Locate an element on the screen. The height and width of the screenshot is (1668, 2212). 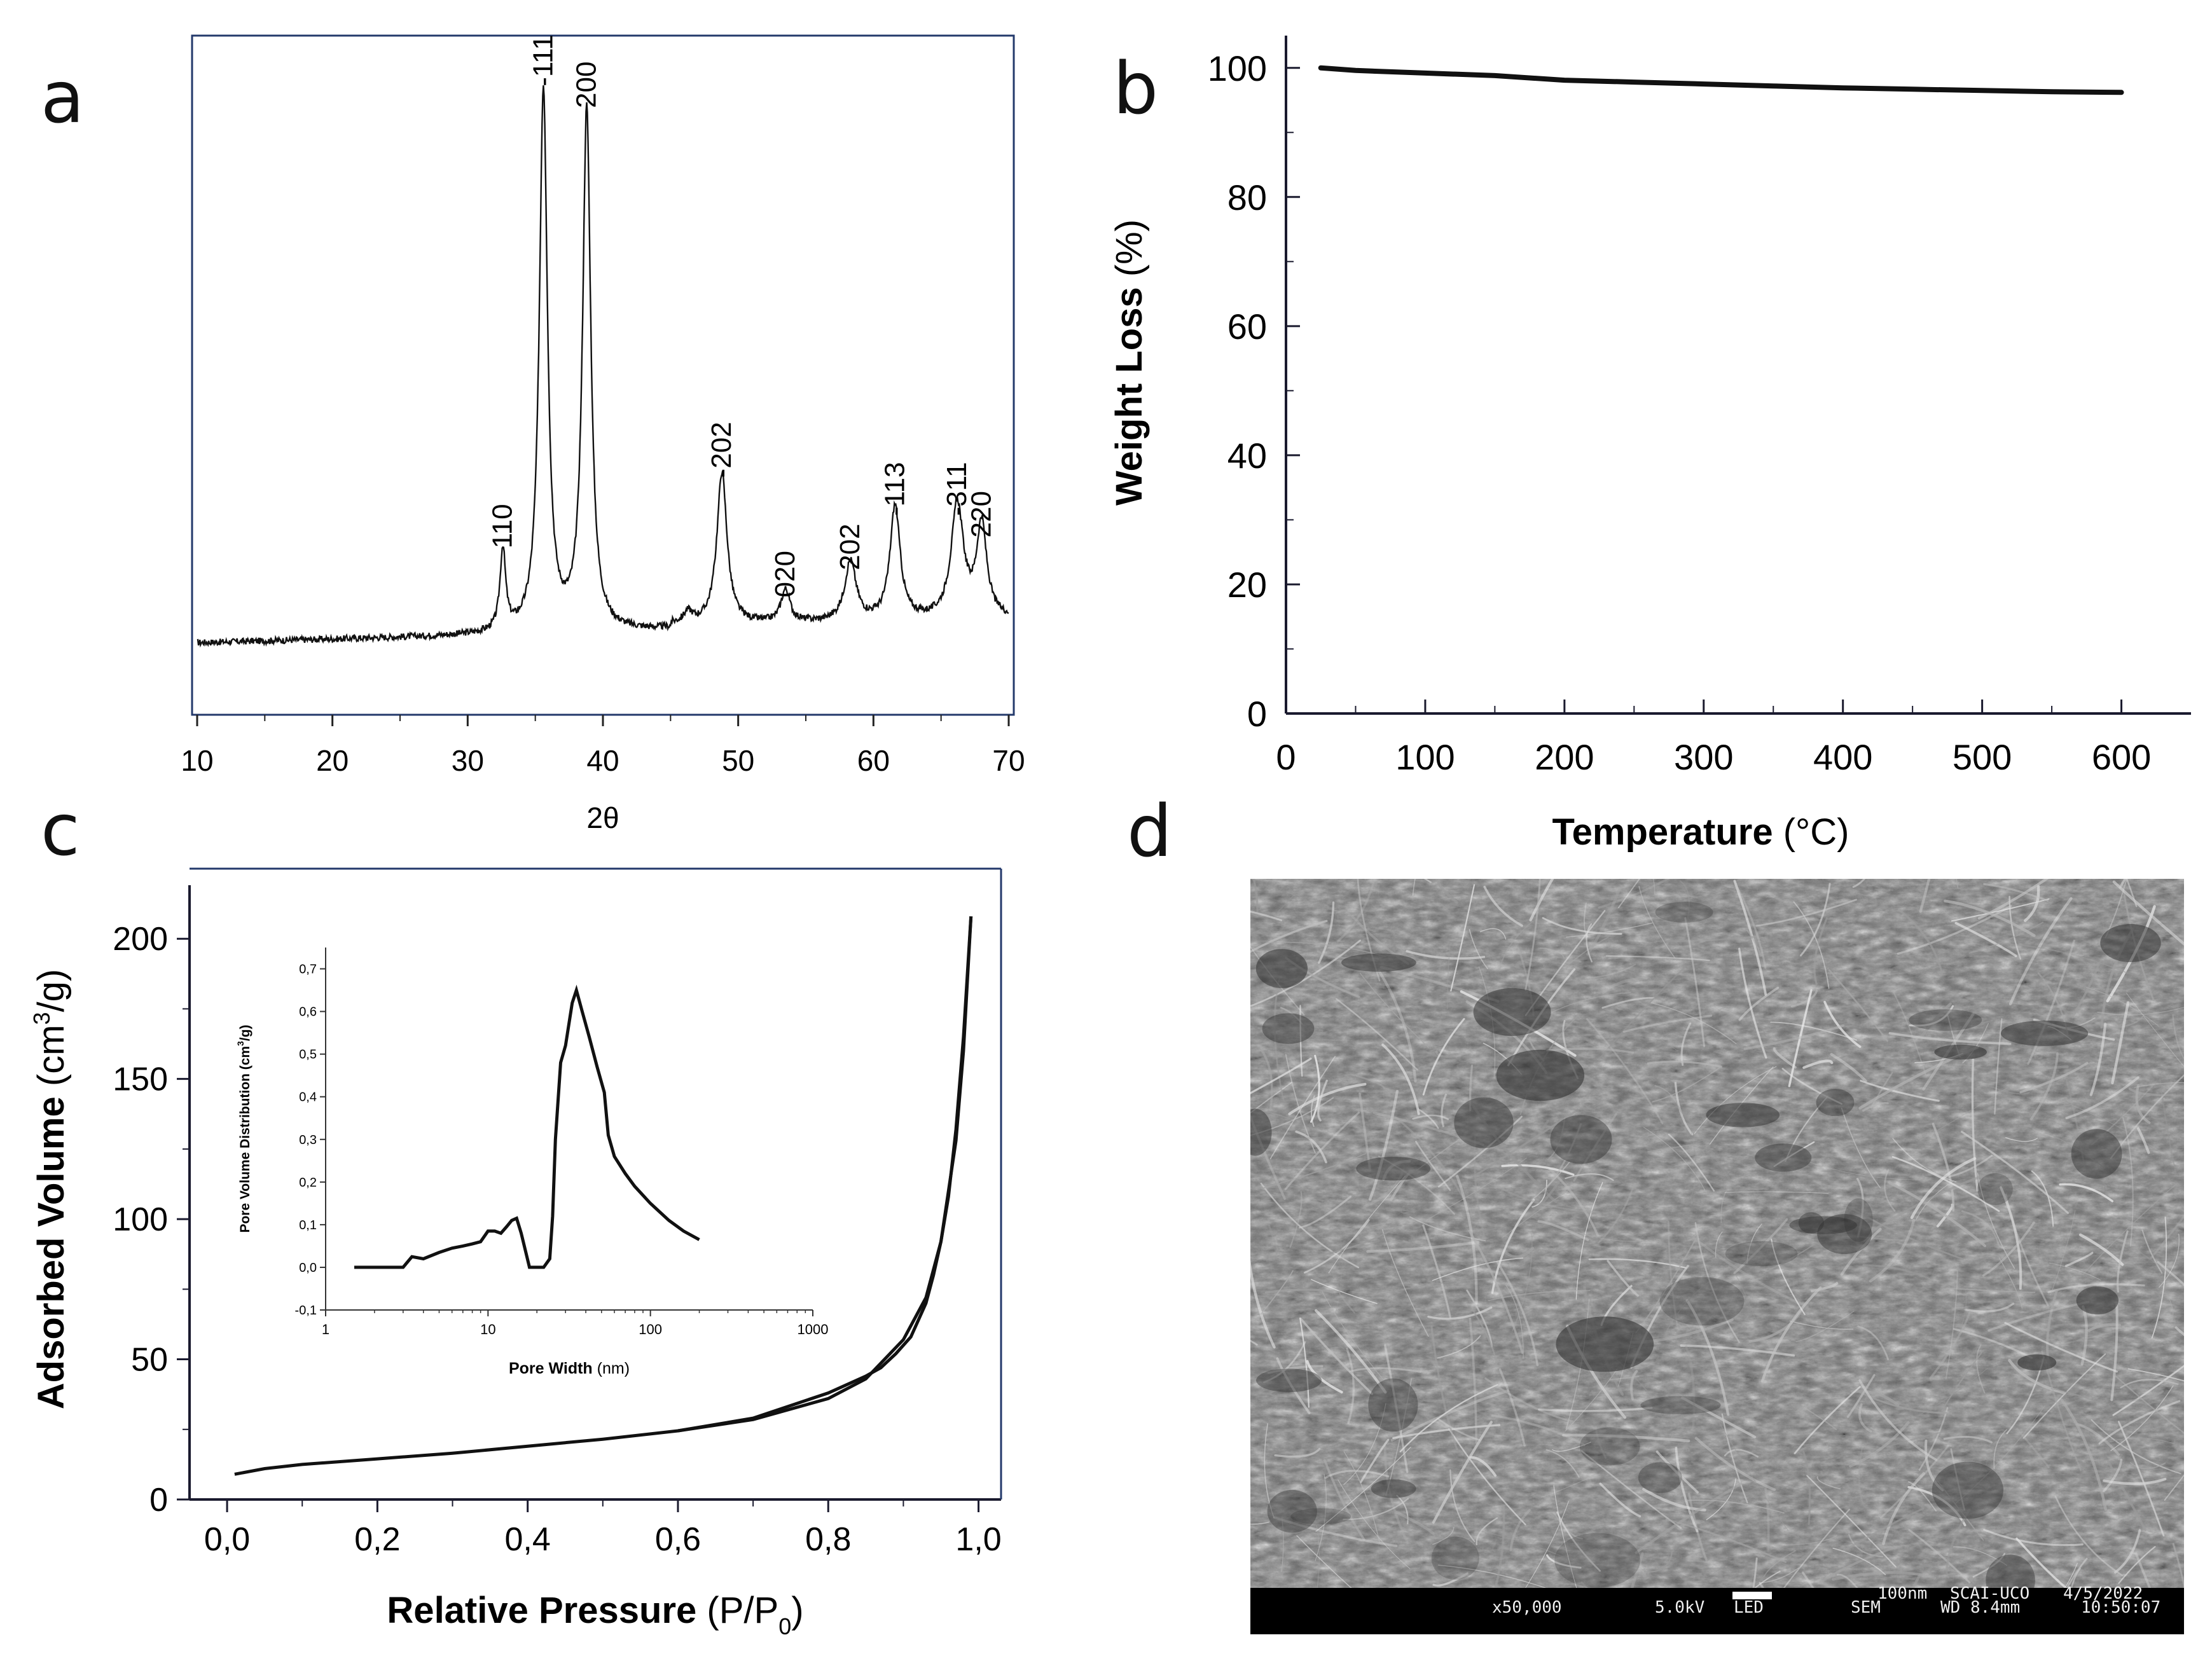
isotherm-x-tick-label: 1,0 is located at coordinates (978, 1540).